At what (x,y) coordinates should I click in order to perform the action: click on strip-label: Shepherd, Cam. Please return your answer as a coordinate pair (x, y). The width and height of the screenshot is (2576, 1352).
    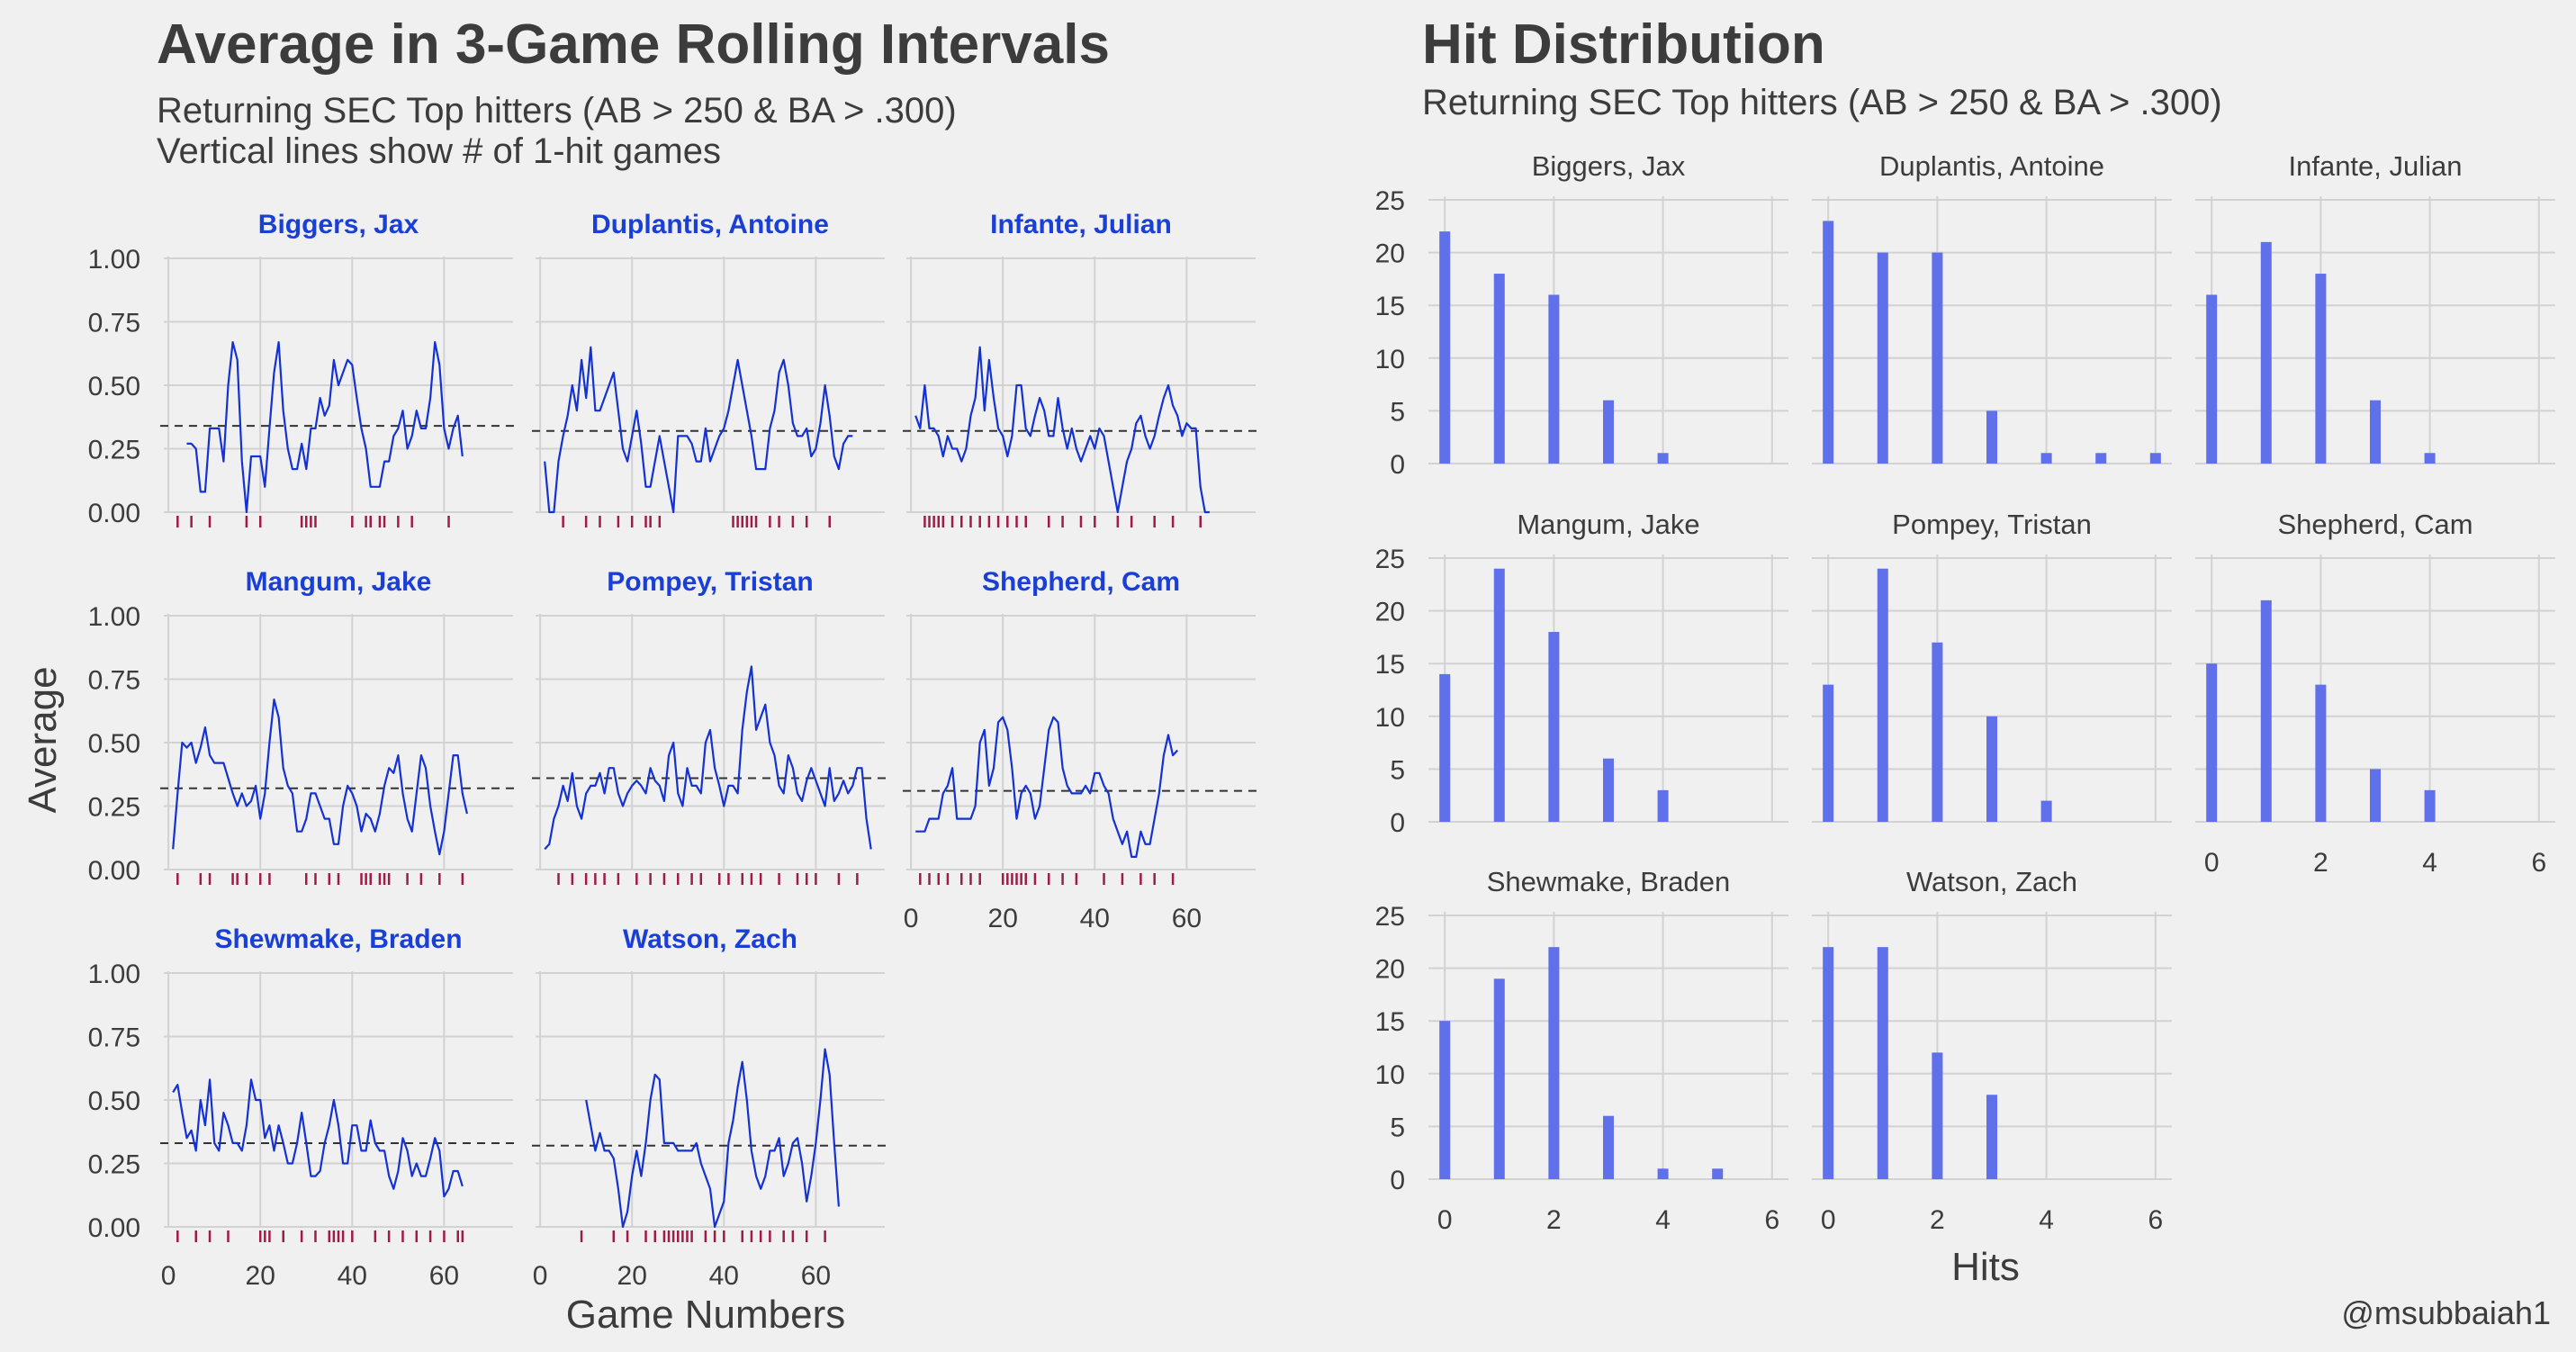
    Looking at the image, I should click on (2374, 524).